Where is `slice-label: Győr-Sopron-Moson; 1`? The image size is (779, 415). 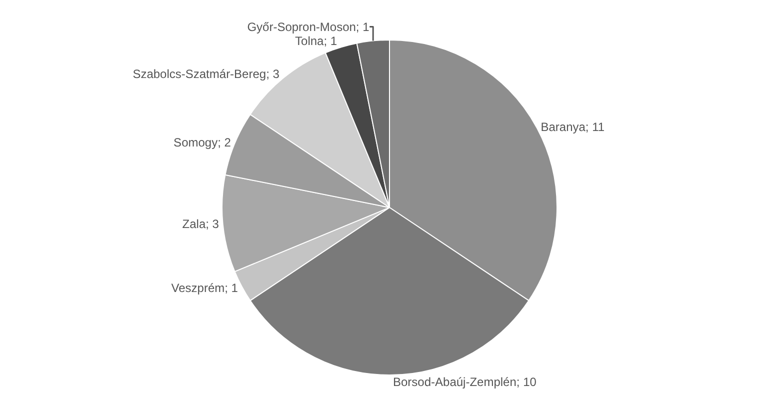
slice-label: Győr-Sopron-Moson; 1 is located at coordinates (308, 27).